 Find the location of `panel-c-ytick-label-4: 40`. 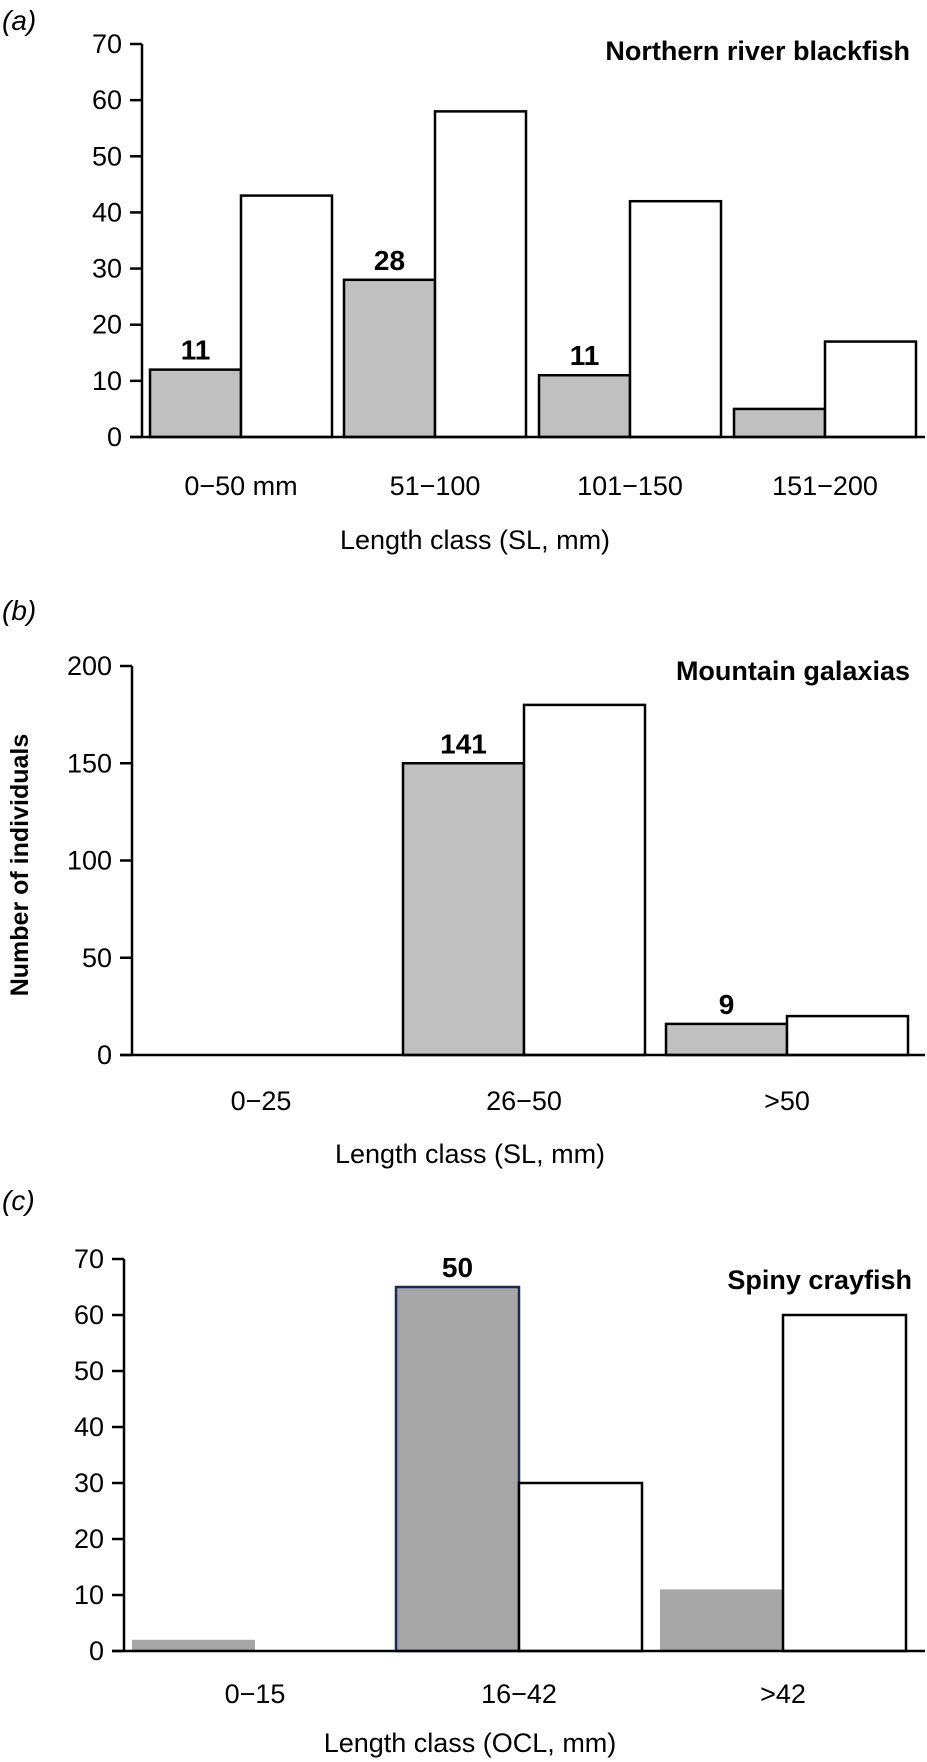

panel-c-ytick-label-4: 40 is located at coordinates (89, 1427).